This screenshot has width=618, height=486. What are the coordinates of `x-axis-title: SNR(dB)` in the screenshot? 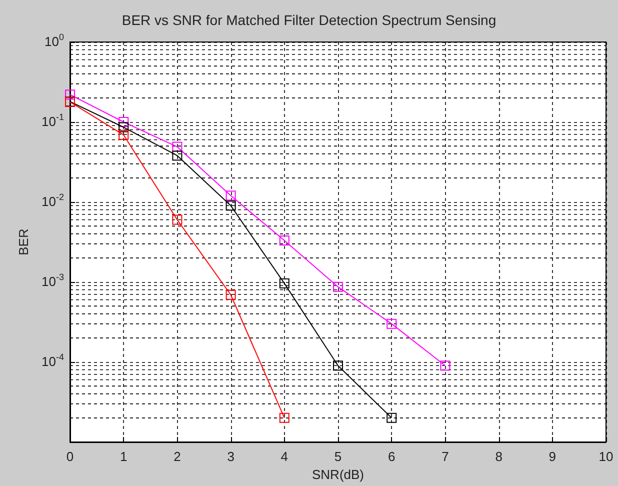 It's located at (338, 474).